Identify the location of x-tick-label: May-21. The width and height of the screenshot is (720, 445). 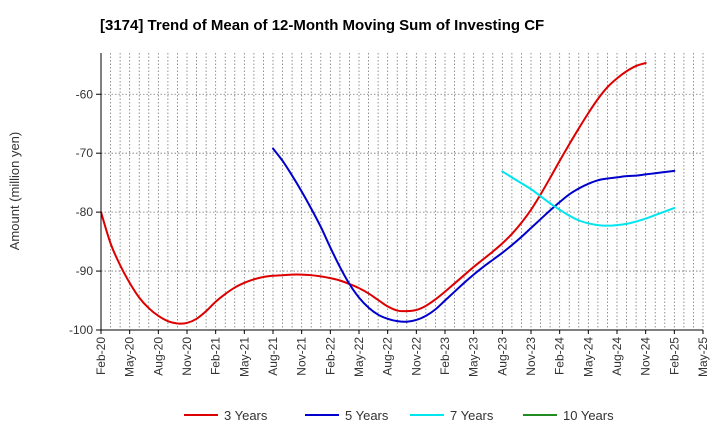
(244, 357).